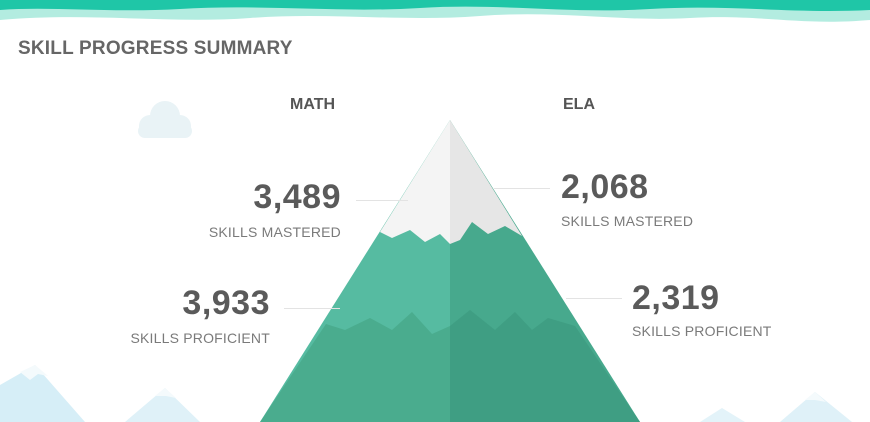  What do you see at coordinates (702, 331) in the screenshot?
I see `ela-proficient-label: SKILLS PROFICIENT` at bounding box center [702, 331].